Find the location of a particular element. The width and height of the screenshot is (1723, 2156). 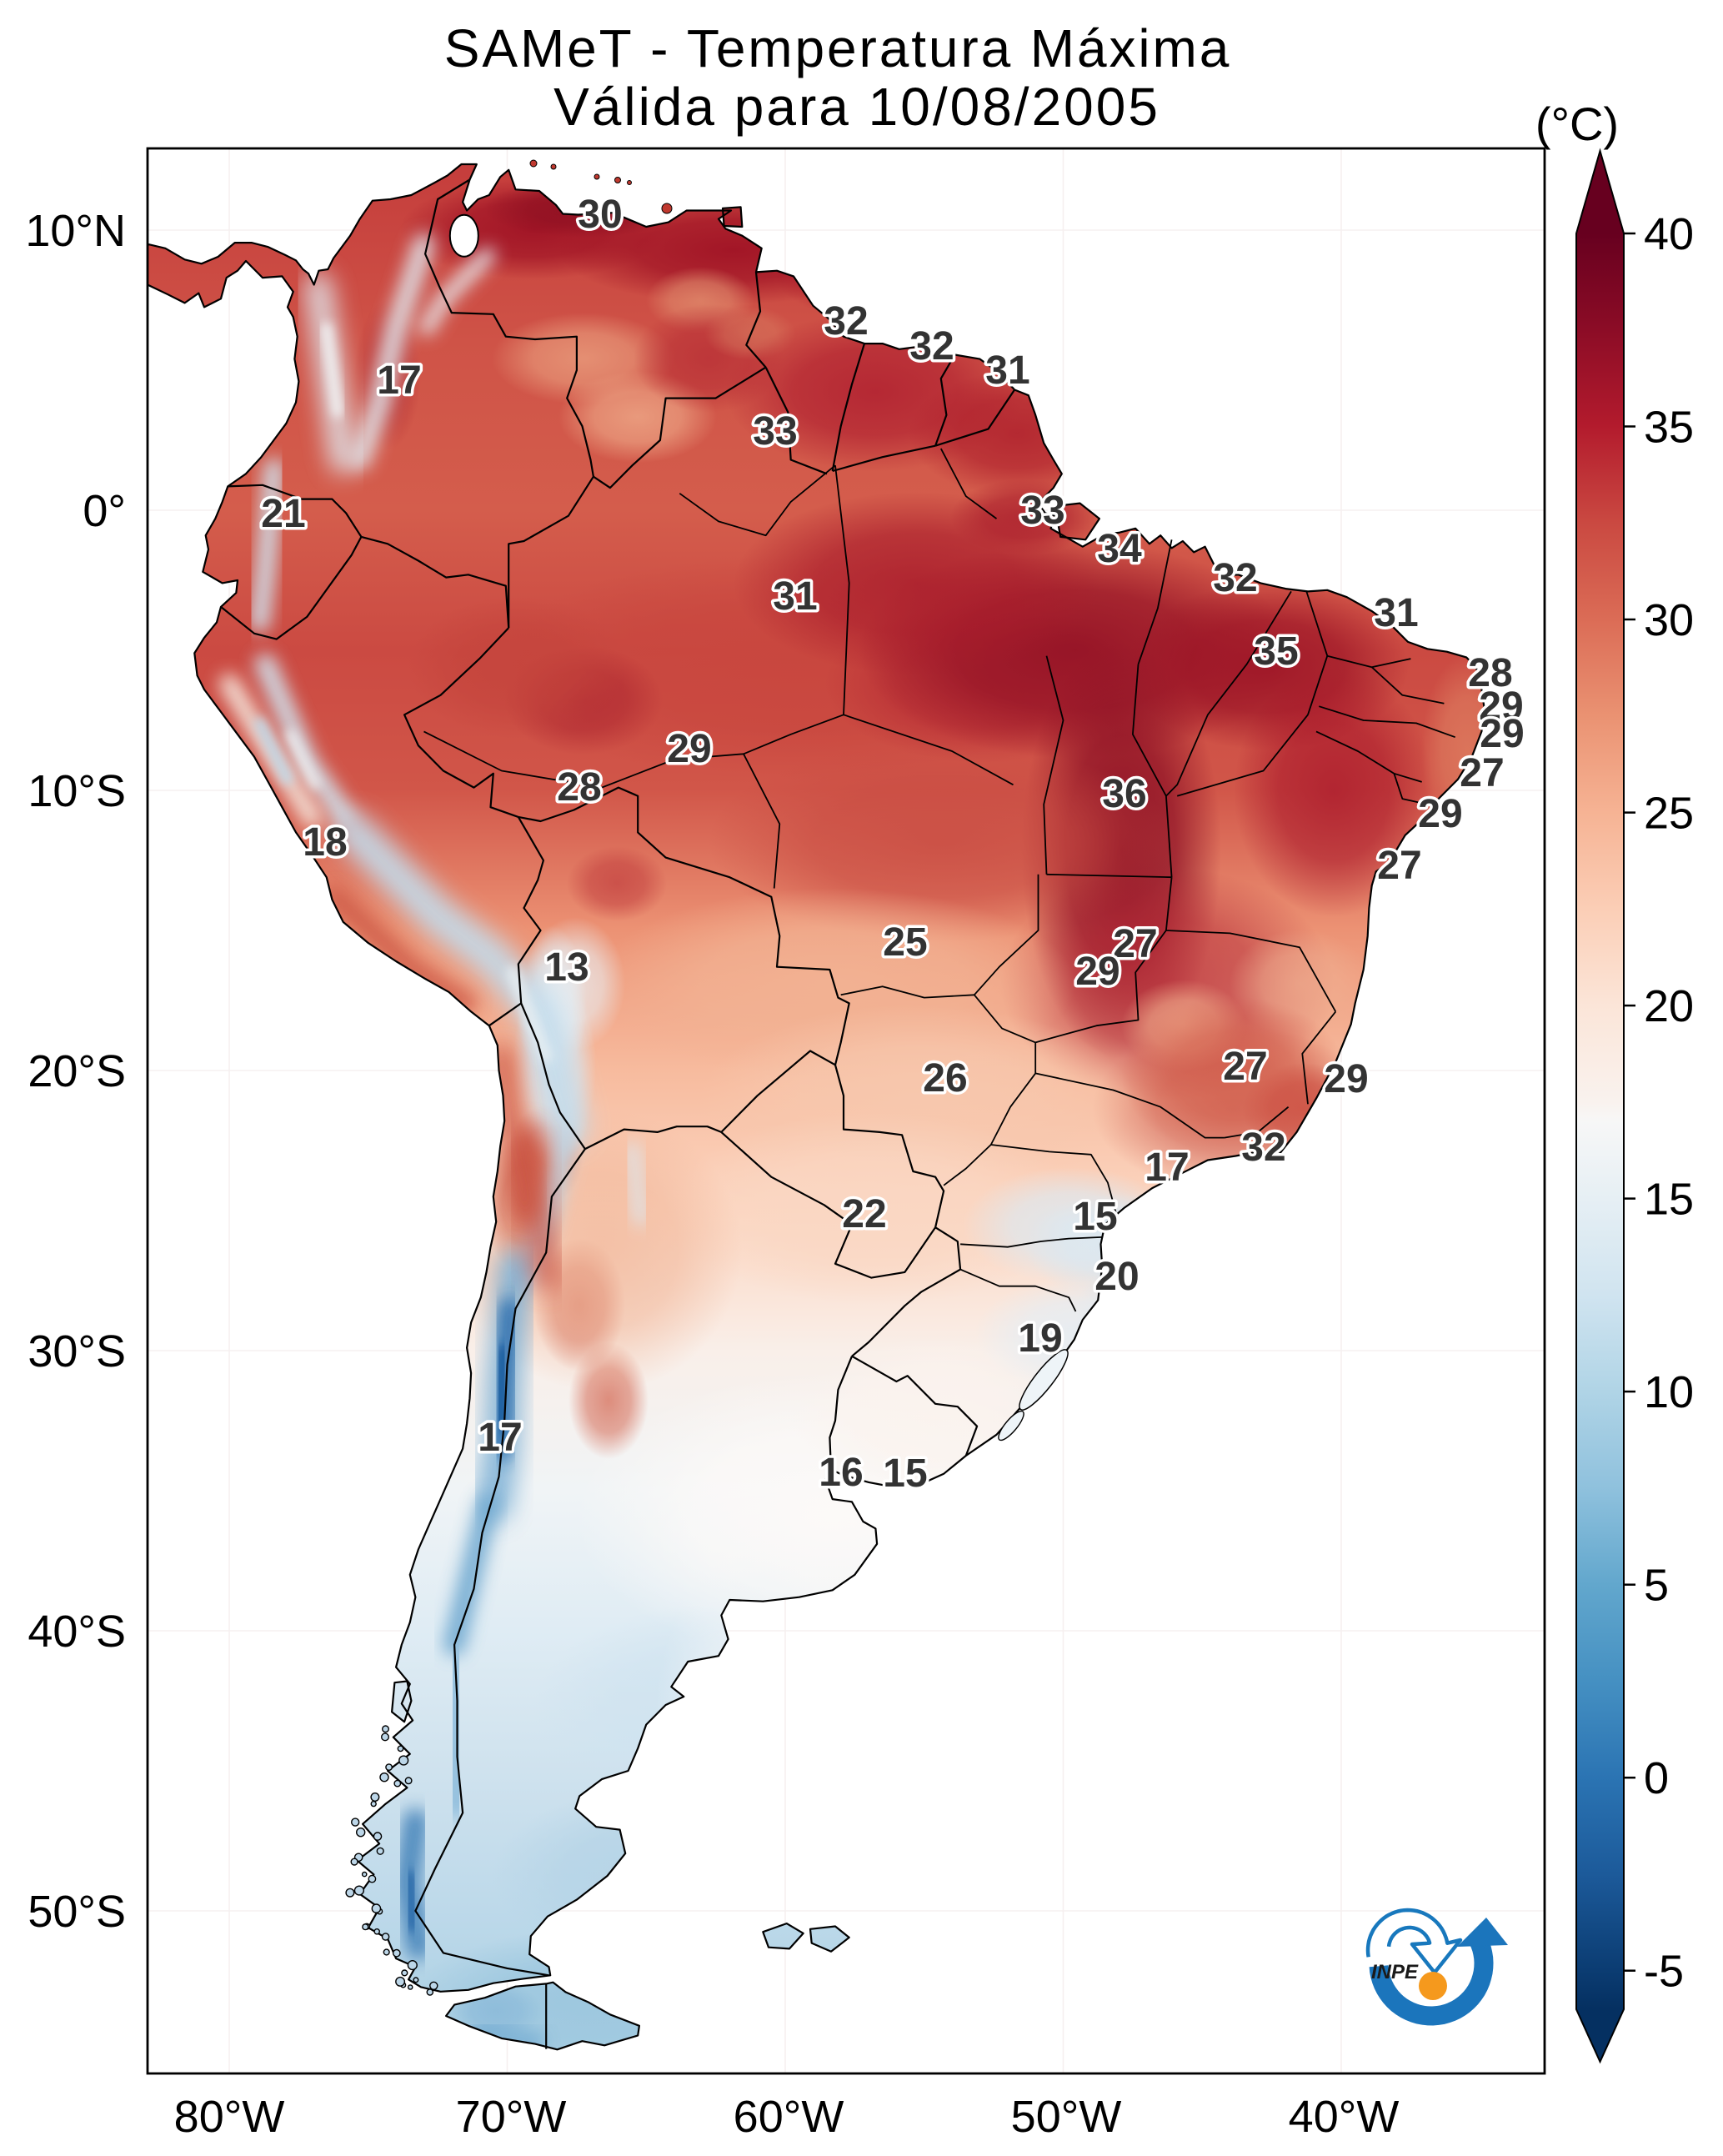

svg-text: 80°W is located at coordinates (229, 2117).